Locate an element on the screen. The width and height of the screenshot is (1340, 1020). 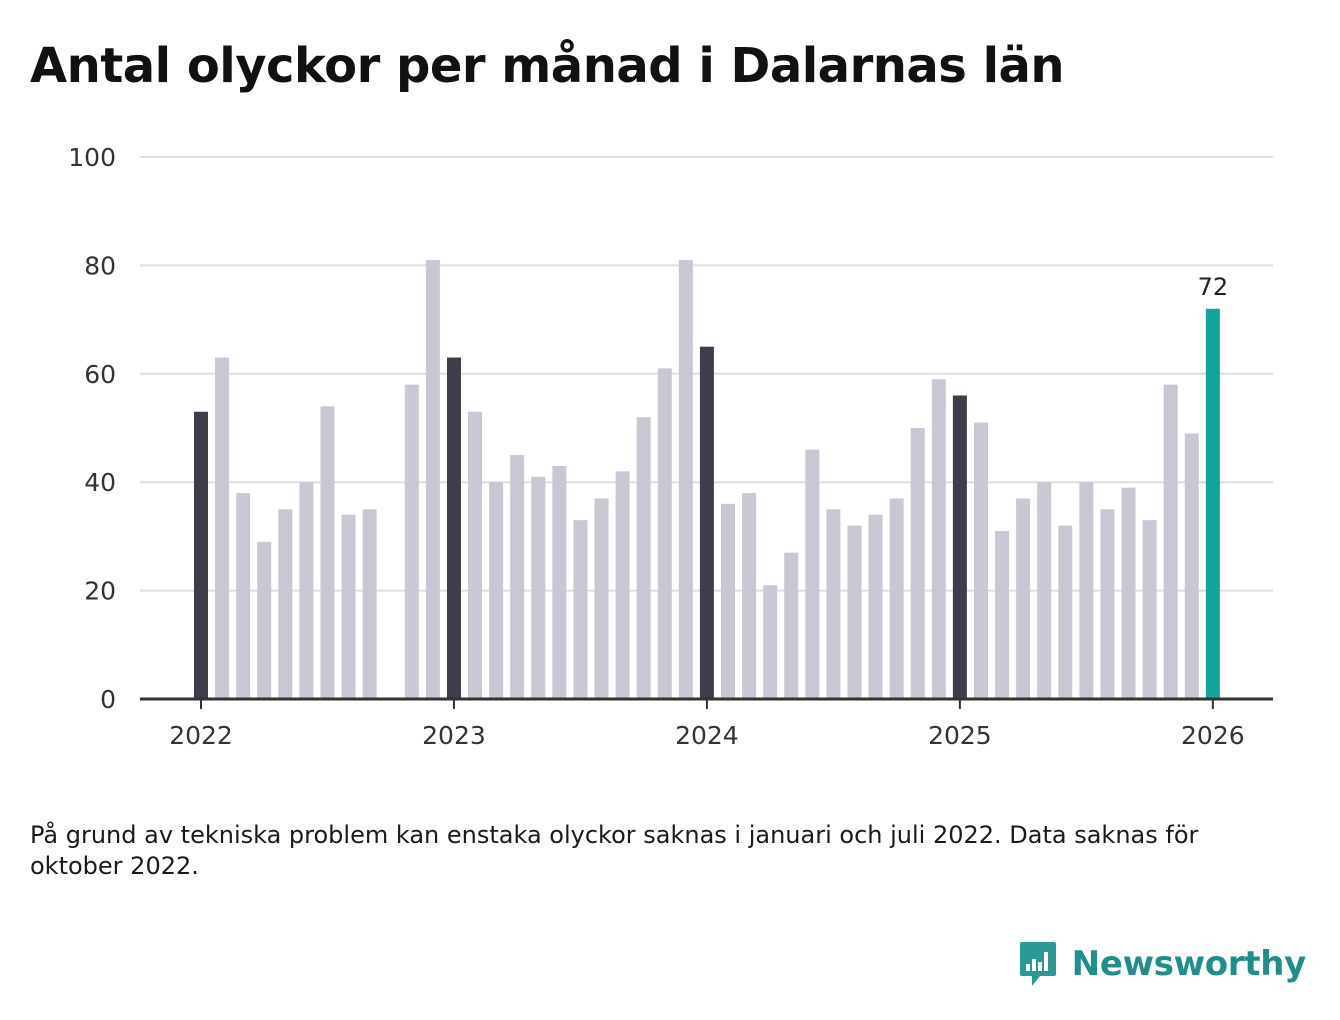
chart-title: Antal olyckor per månad i Dalarnas län is located at coordinates (547, 66).